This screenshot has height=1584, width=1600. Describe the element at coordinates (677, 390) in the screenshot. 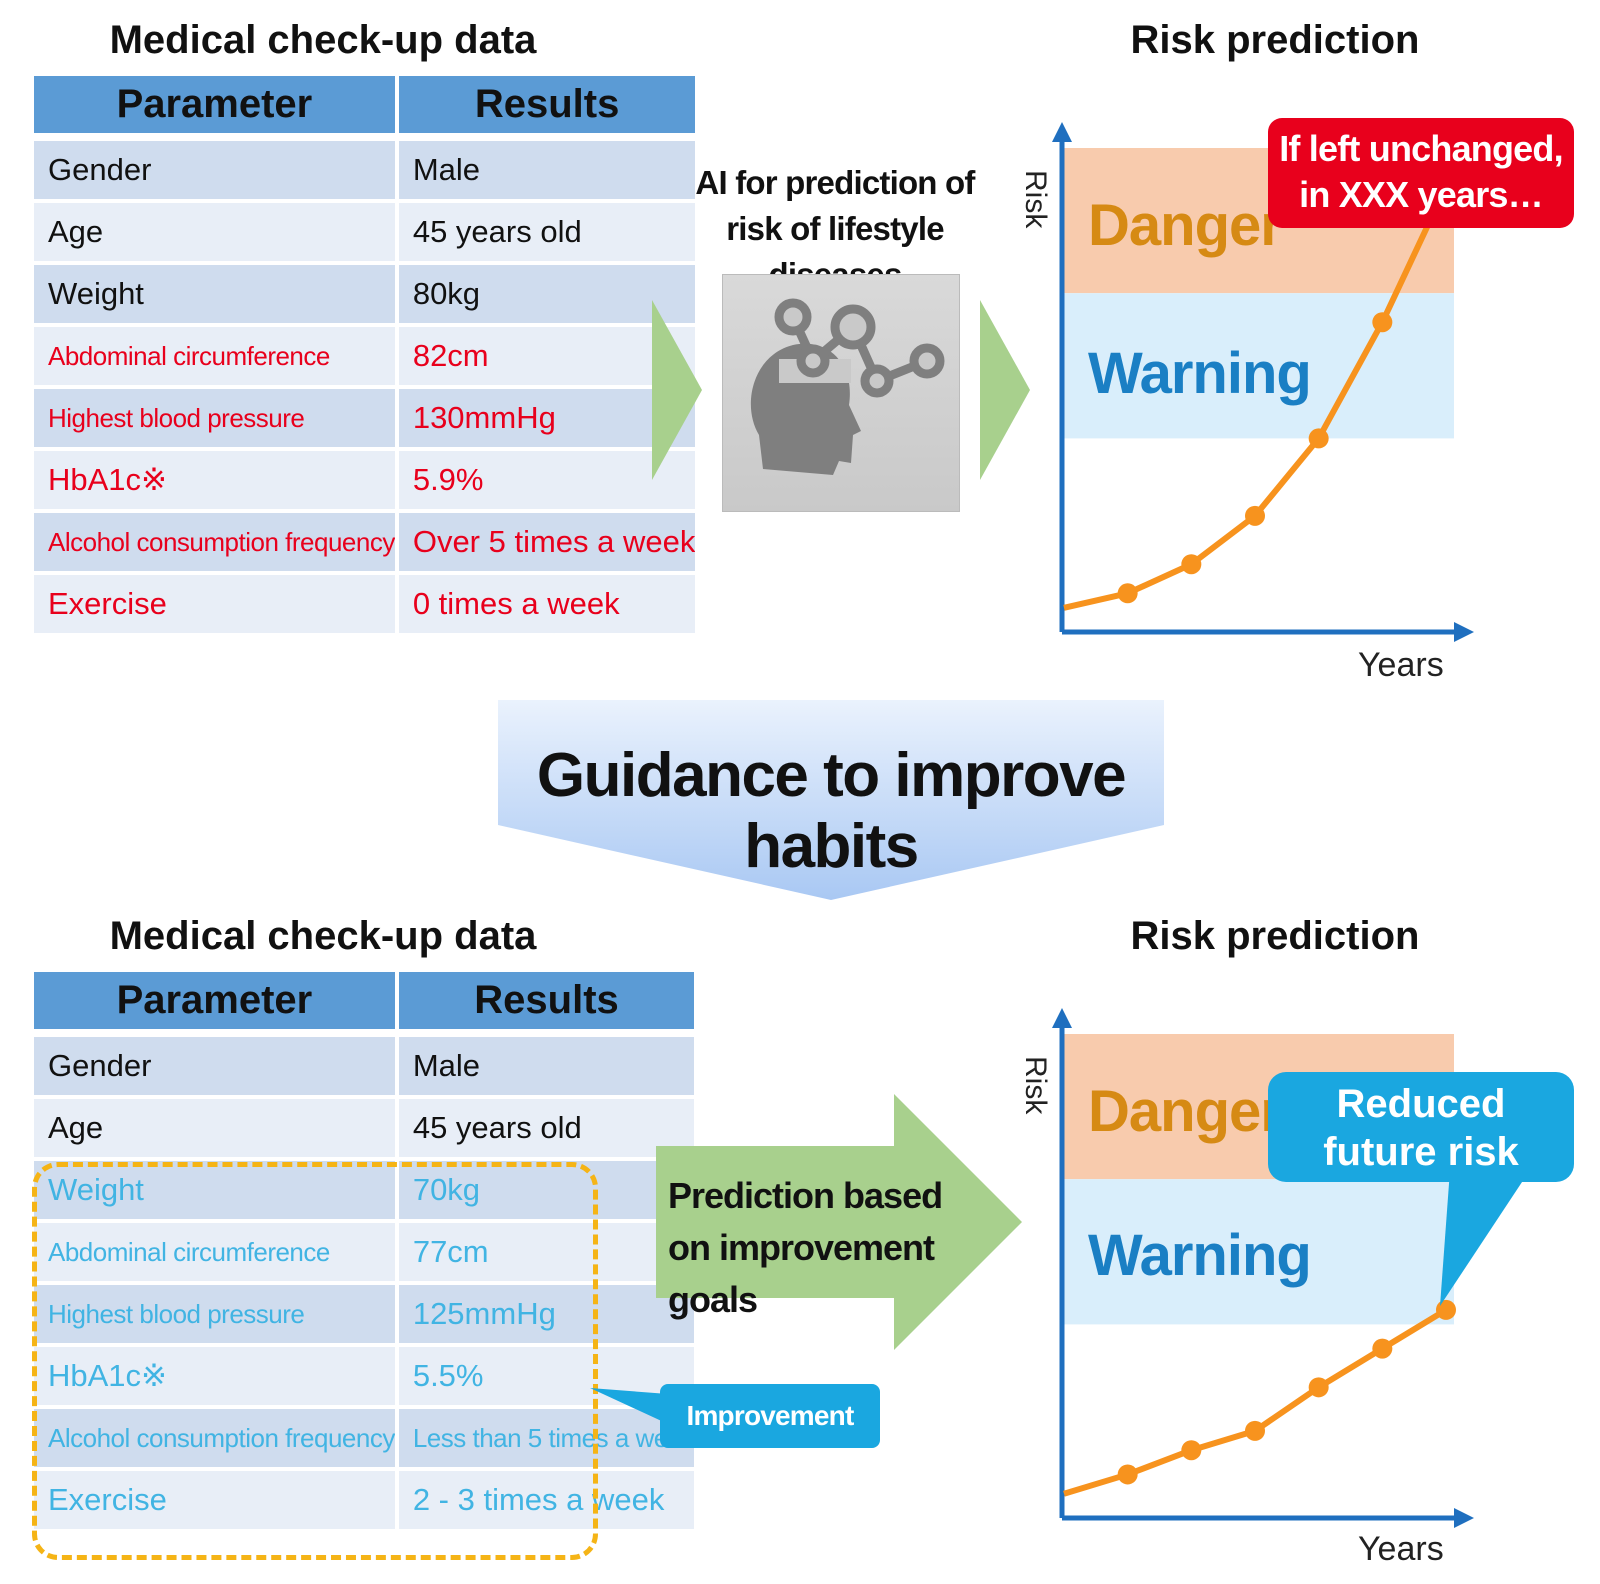

I see `arrow-to-ai` at that location.